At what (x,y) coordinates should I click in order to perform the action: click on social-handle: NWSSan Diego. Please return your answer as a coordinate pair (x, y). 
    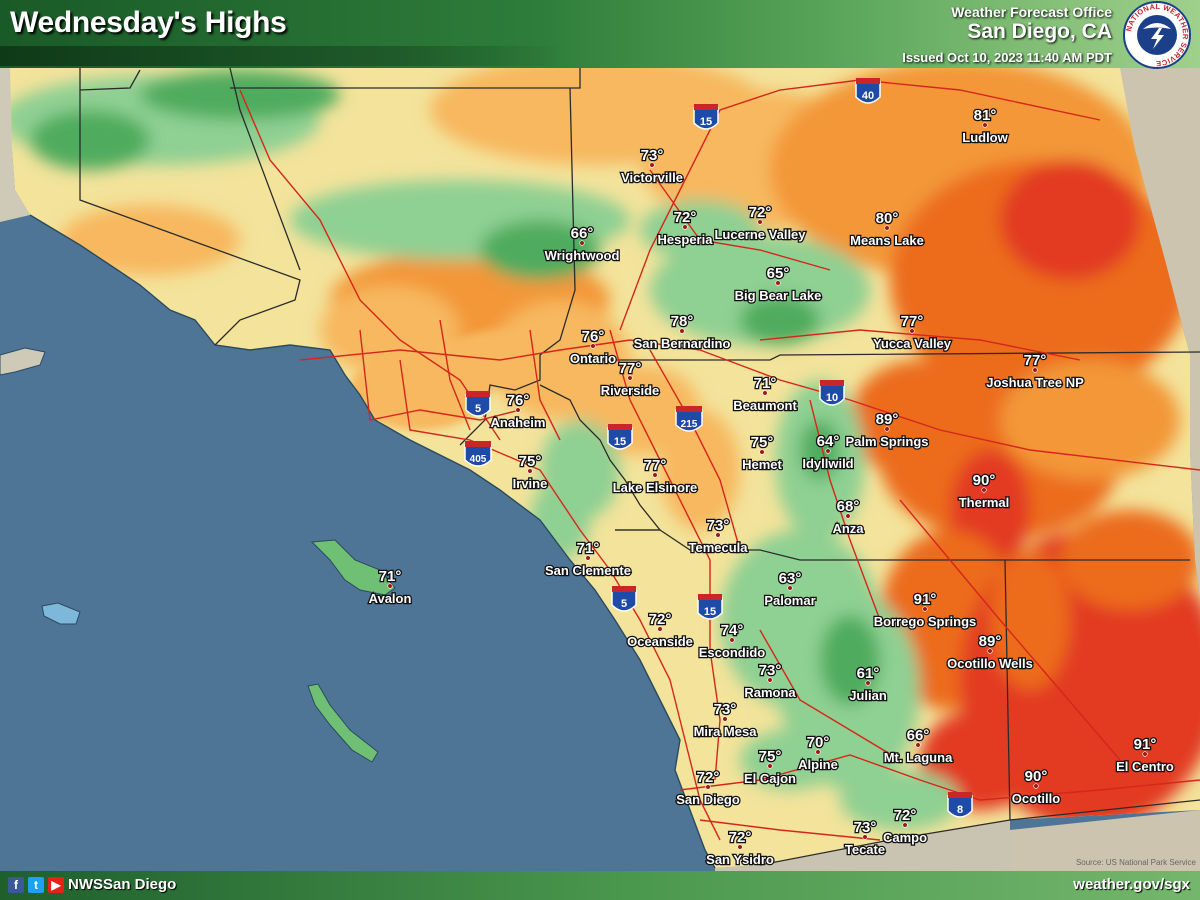
    Looking at the image, I should click on (122, 884).